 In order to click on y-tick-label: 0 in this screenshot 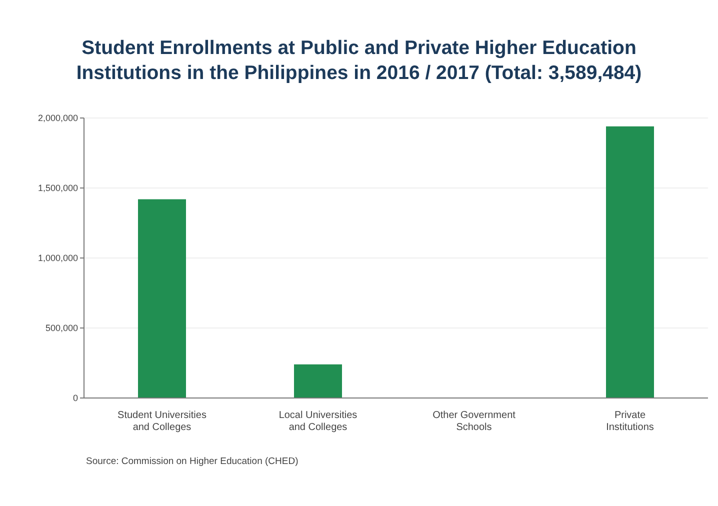, I will do `click(75, 398)`.